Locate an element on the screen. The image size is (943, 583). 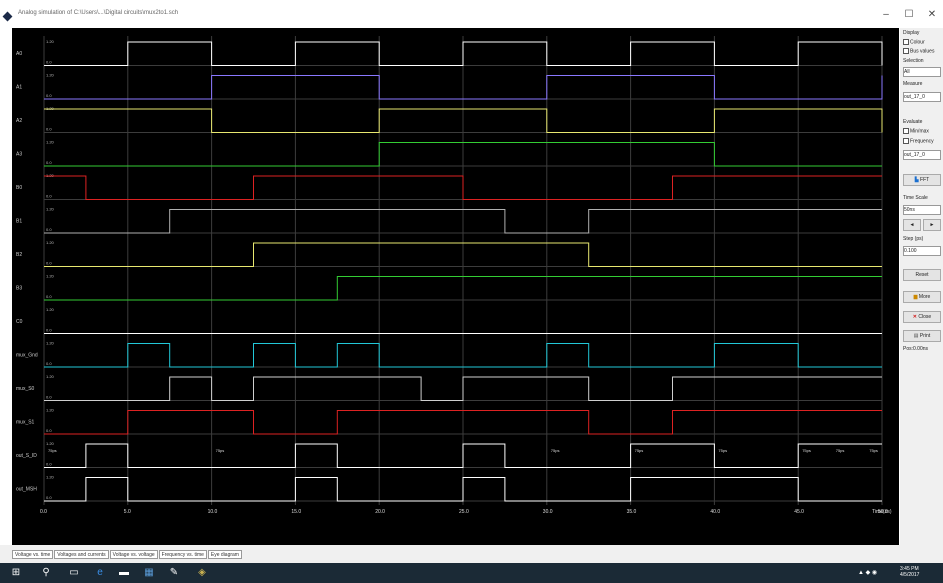
time-tick-label: 40.0 is located at coordinates (715, 512).